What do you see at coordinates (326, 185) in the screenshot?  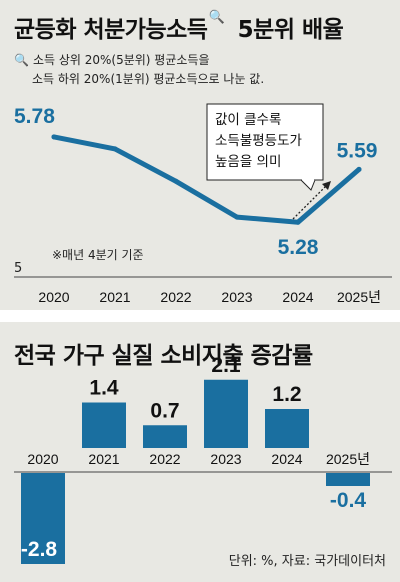 I see `trend-arrow-head-icon` at bounding box center [326, 185].